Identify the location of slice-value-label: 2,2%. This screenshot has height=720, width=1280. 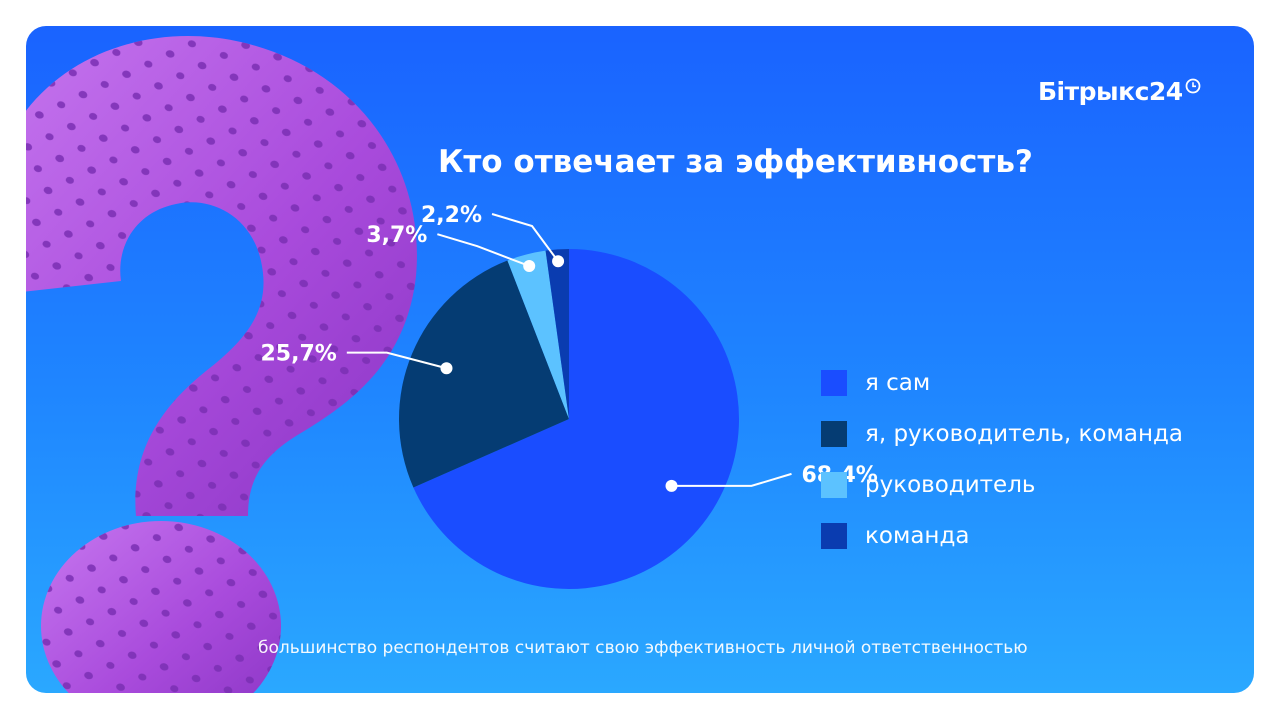
(451, 215).